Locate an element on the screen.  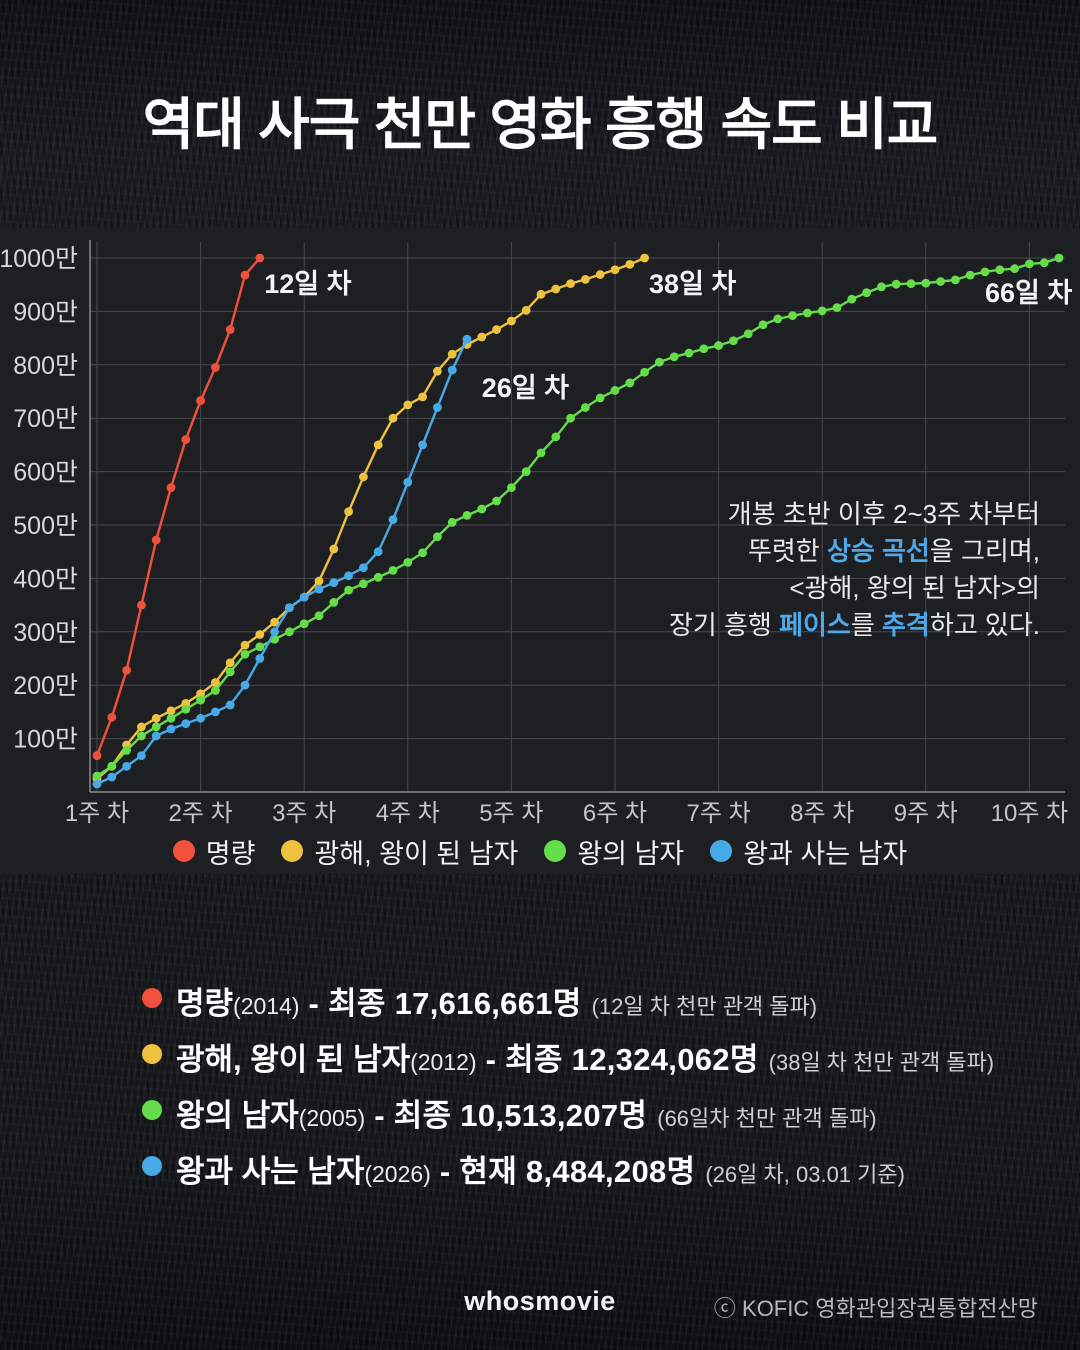
movie-total: - 최종 17,616,661명 is located at coordinates (445, 1003).